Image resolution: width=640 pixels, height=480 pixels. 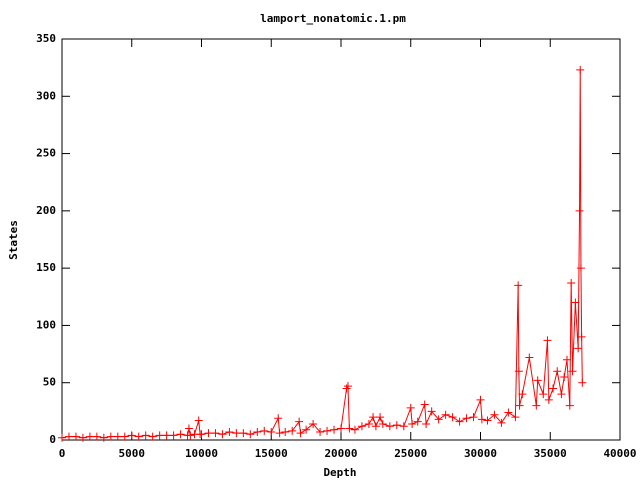 I want to click on x-tick-label: 25000, so click(x=410, y=453).